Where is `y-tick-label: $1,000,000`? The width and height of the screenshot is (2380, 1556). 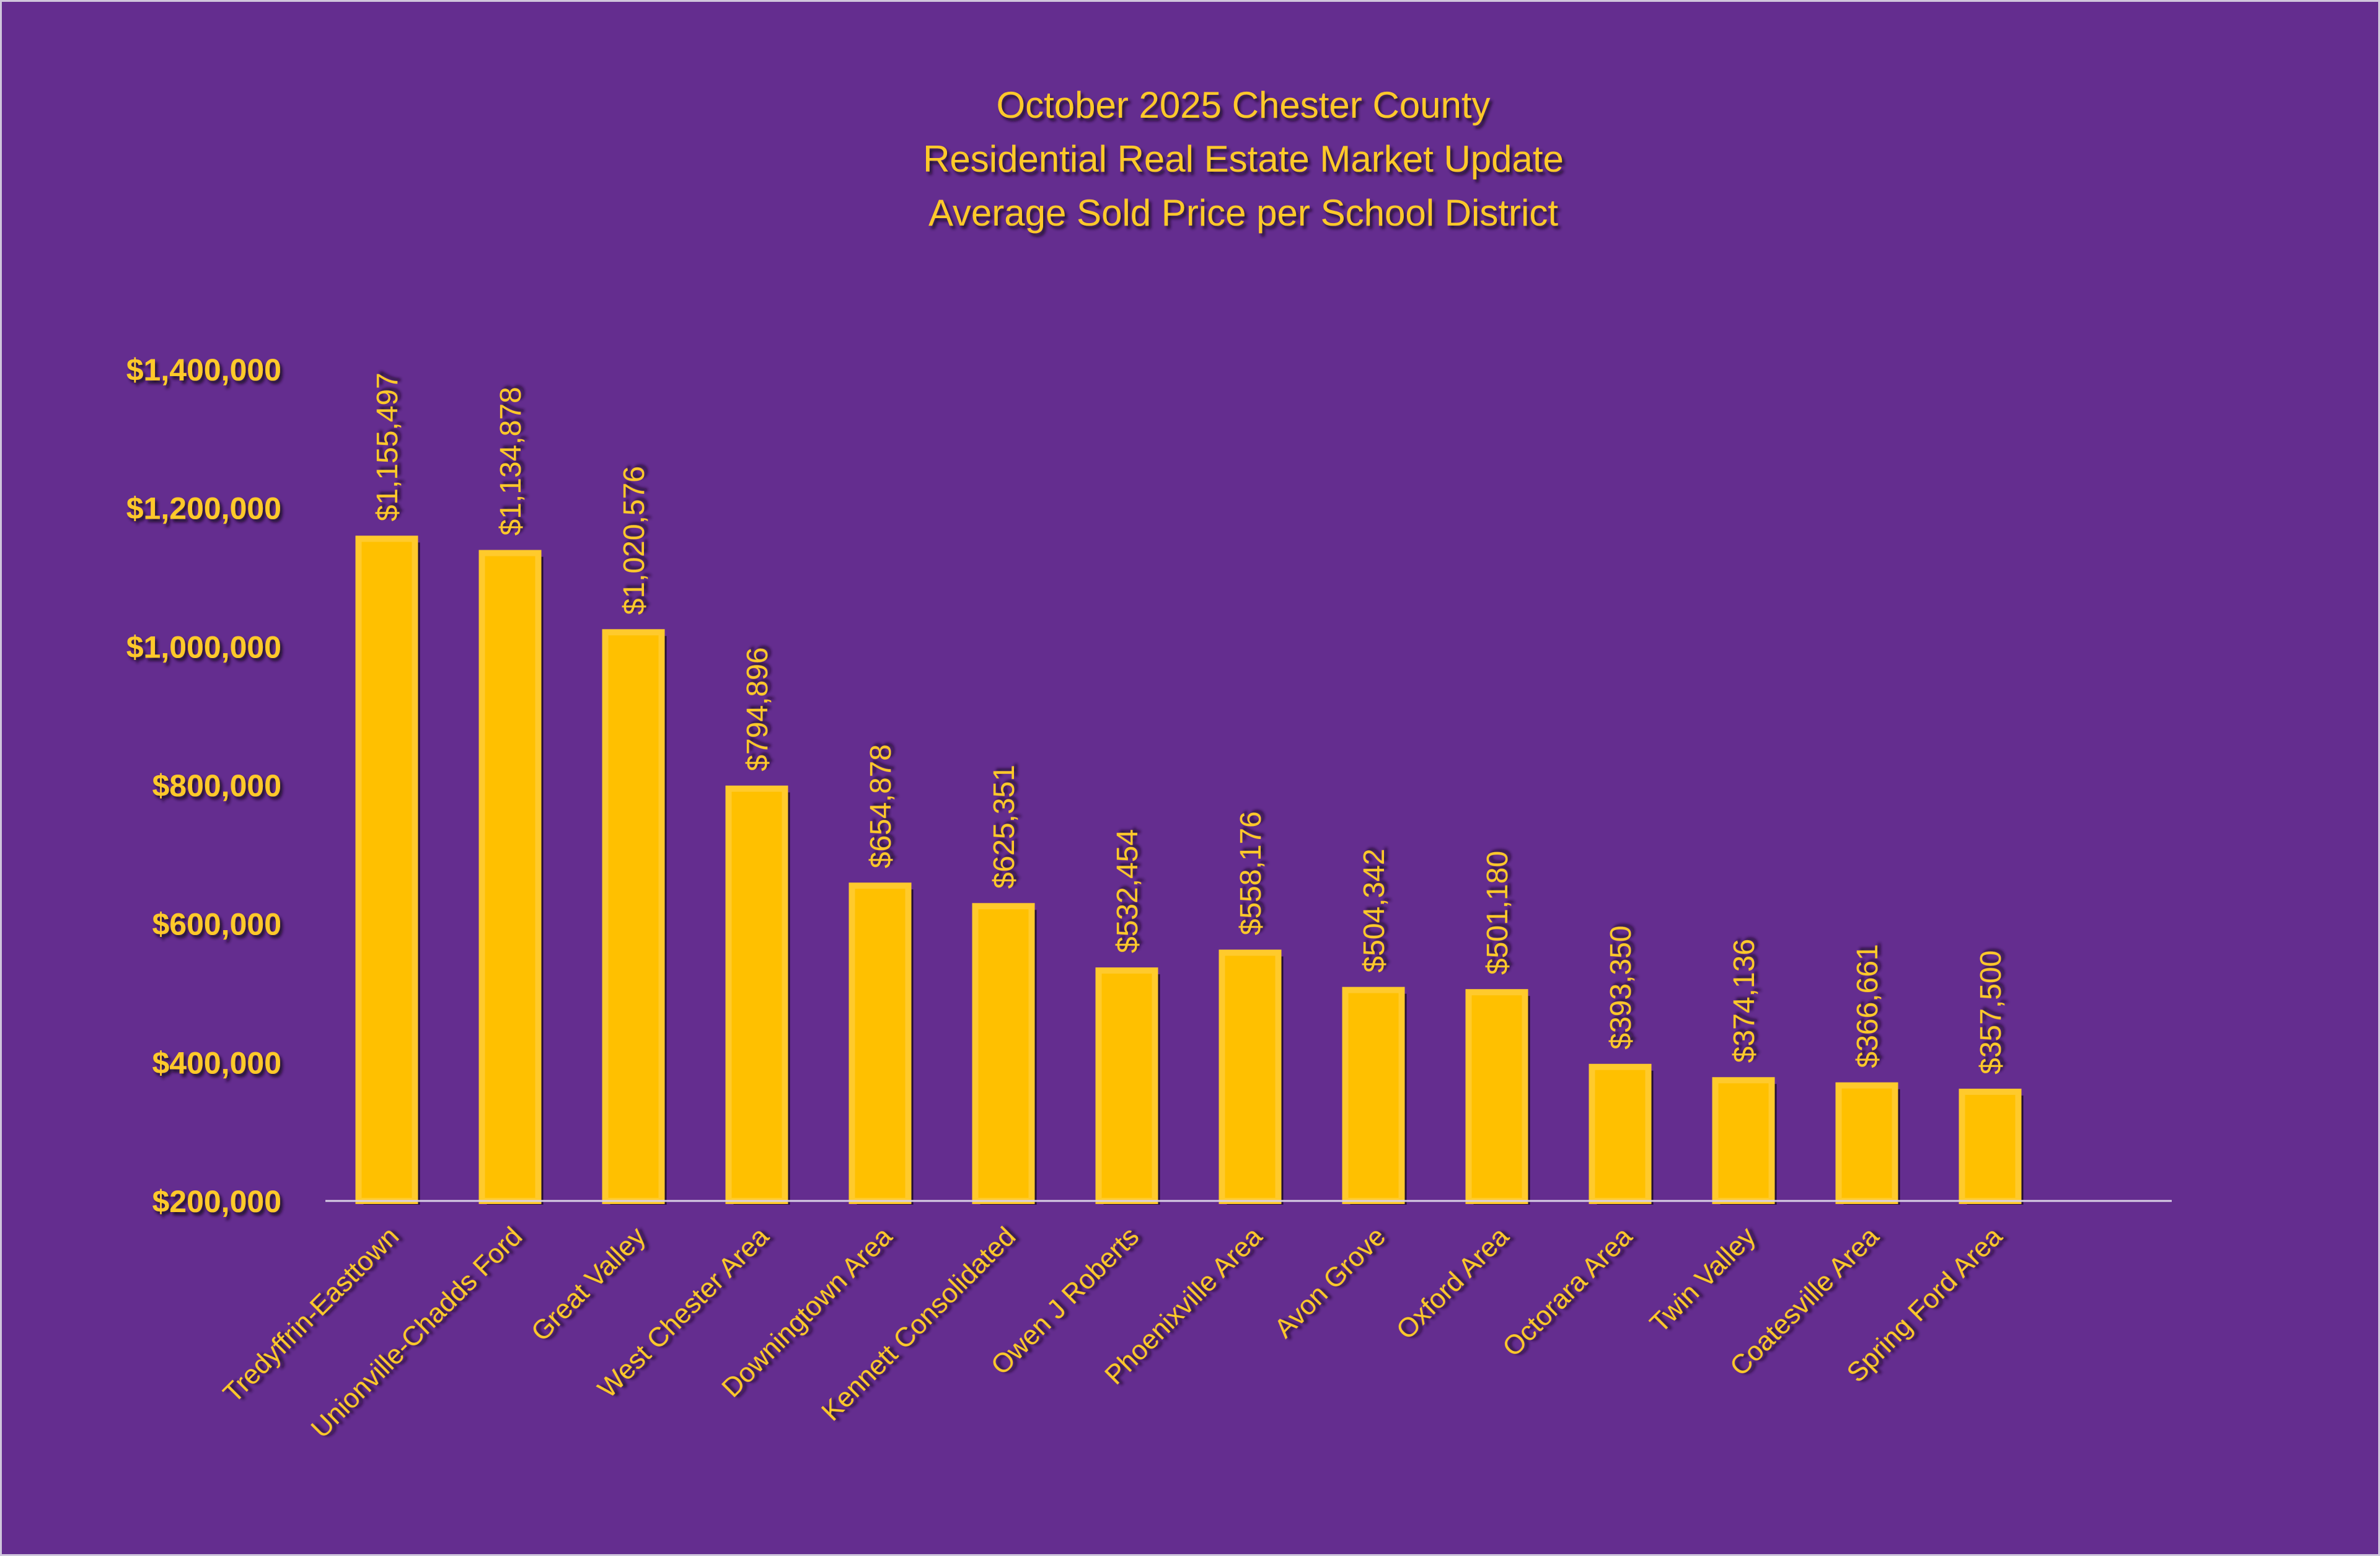 y-tick-label: $1,000,000 is located at coordinates (203, 647).